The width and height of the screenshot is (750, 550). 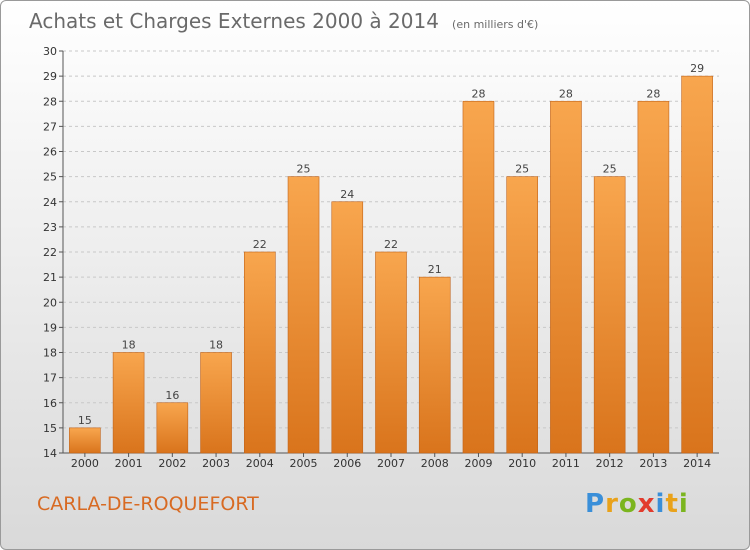 What do you see at coordinates (50, 152) in the screenshot?
I see `y-tick-label: 26` at bounding box center [50, 152].